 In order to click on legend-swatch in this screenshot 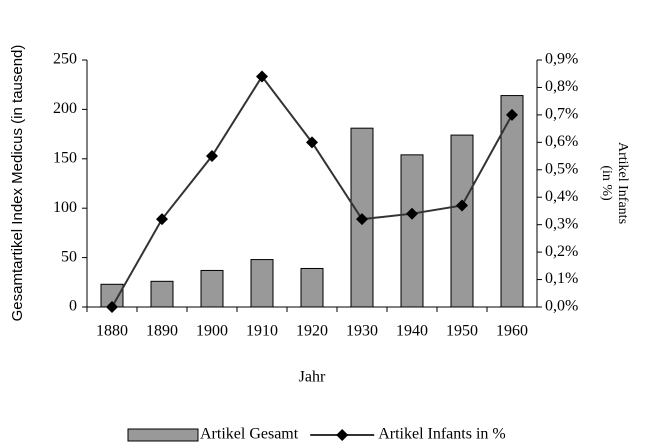, I will do `click(163, 435)`.